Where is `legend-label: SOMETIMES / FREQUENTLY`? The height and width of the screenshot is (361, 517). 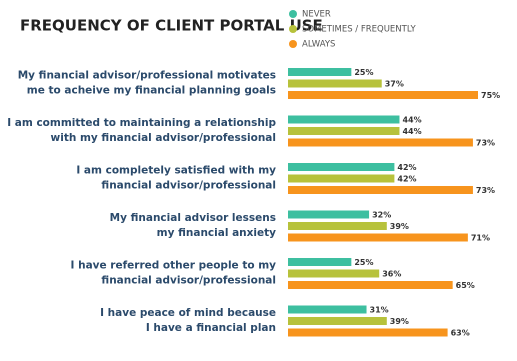 legend-label: SOMETIMES / FREQUENTLY is located at coordinates (359, 30).